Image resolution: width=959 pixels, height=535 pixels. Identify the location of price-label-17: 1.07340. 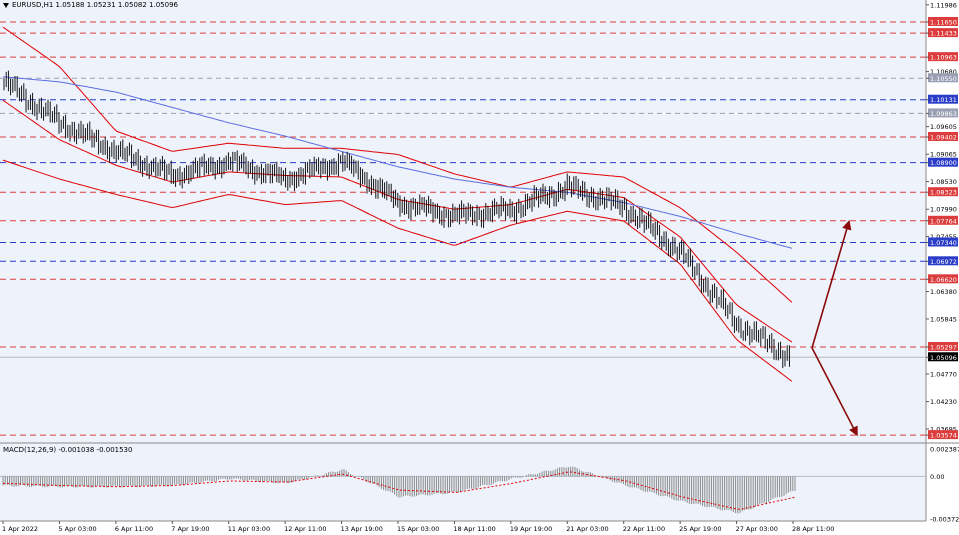
(943, 243).